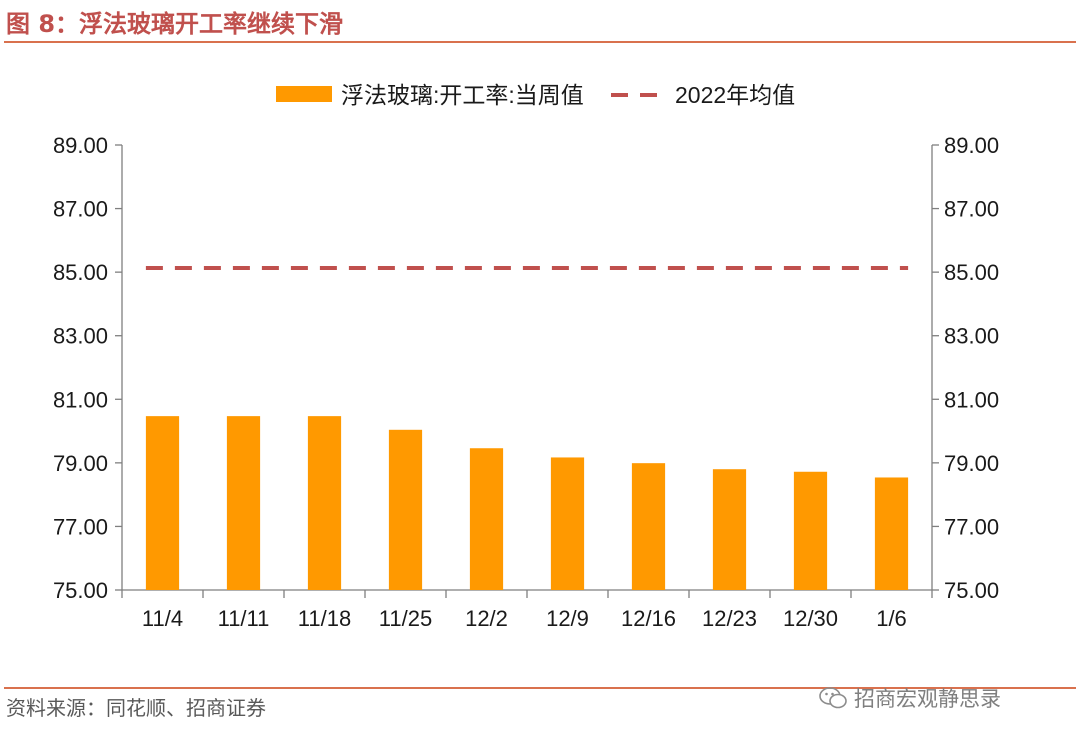 This screenshot has height=743, width=1080. I want to click on source-note: 资料来源：同花顺、招商证券, so click(136, 708).